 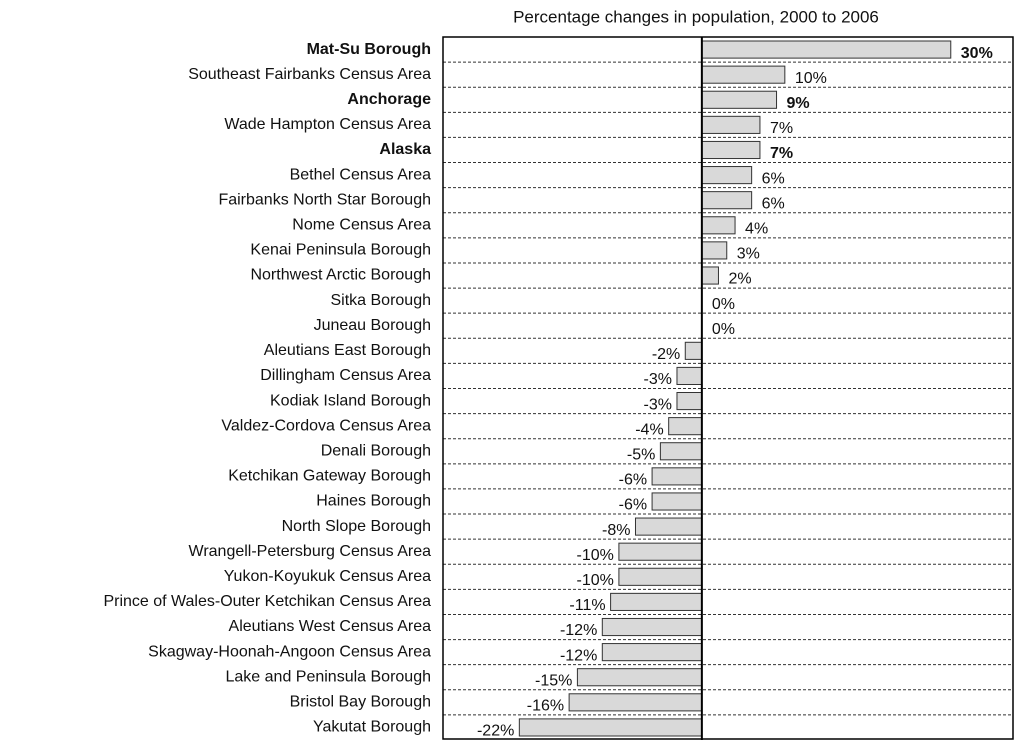 I want to click on category-label: Aleutians East Borough, so click(x=347, y=350).